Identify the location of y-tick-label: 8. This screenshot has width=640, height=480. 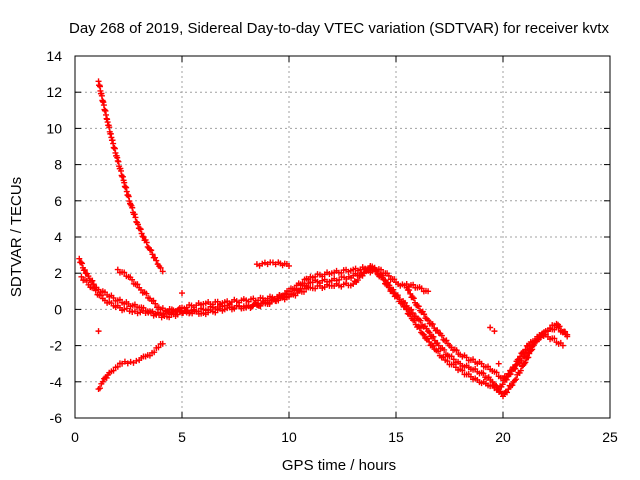
(58, 165).